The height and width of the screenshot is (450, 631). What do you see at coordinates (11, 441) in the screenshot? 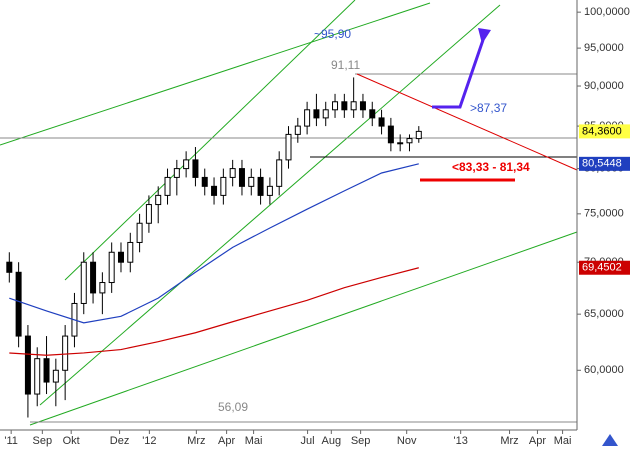
I see `x-tick-label: '11` at bounding box center [11, 441].